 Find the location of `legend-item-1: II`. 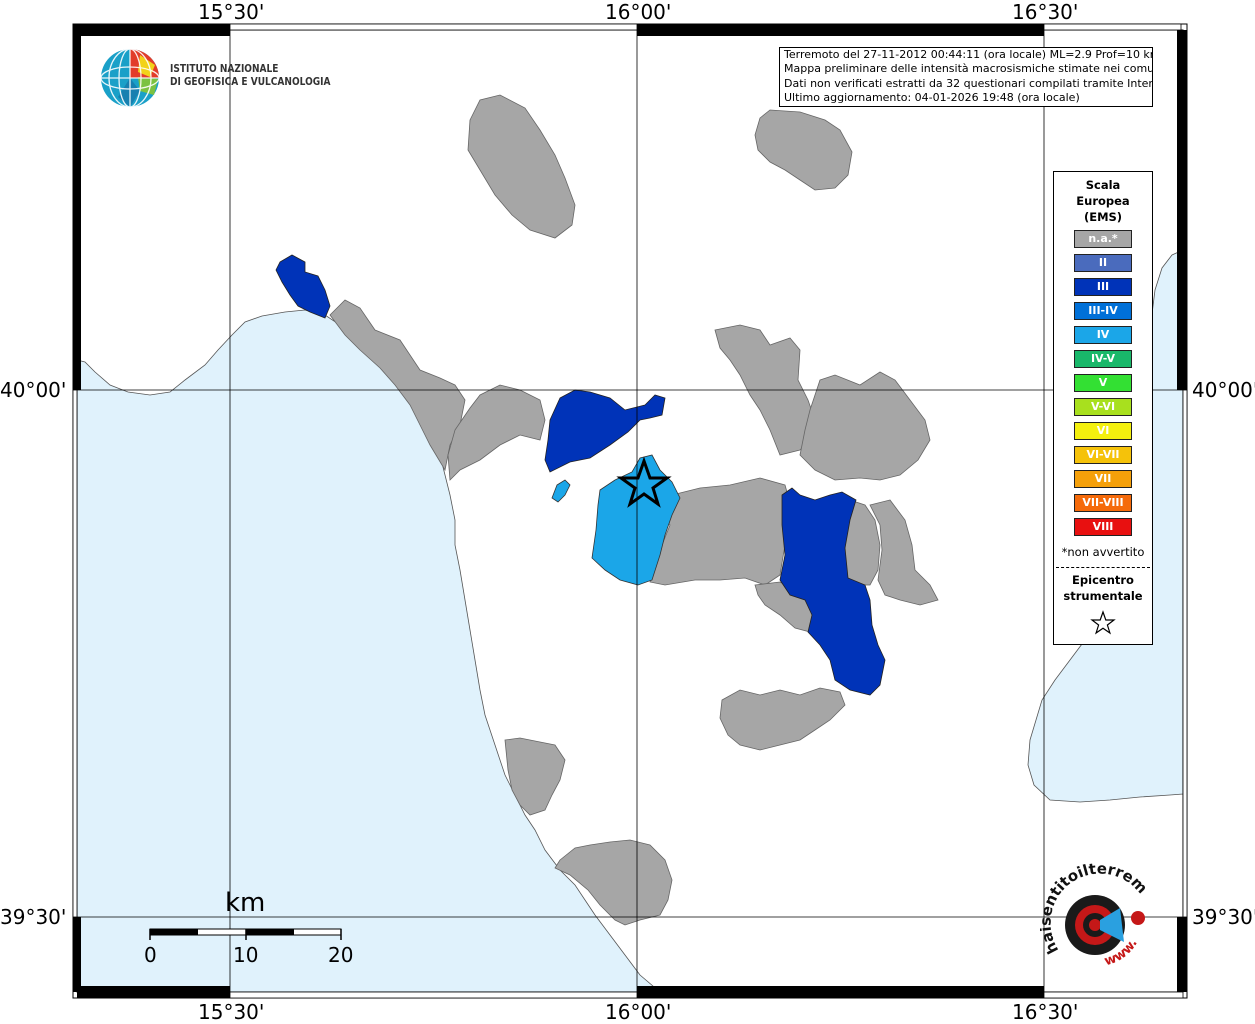

legend-item-1: II is located at coordinates (1103, 263).